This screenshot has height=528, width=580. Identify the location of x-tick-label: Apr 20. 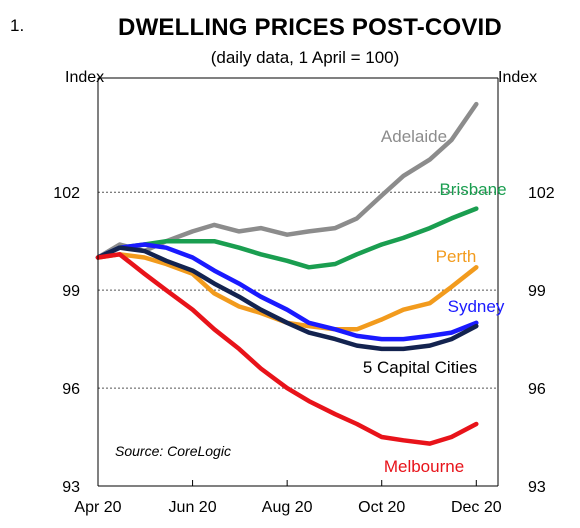
(97, 507).